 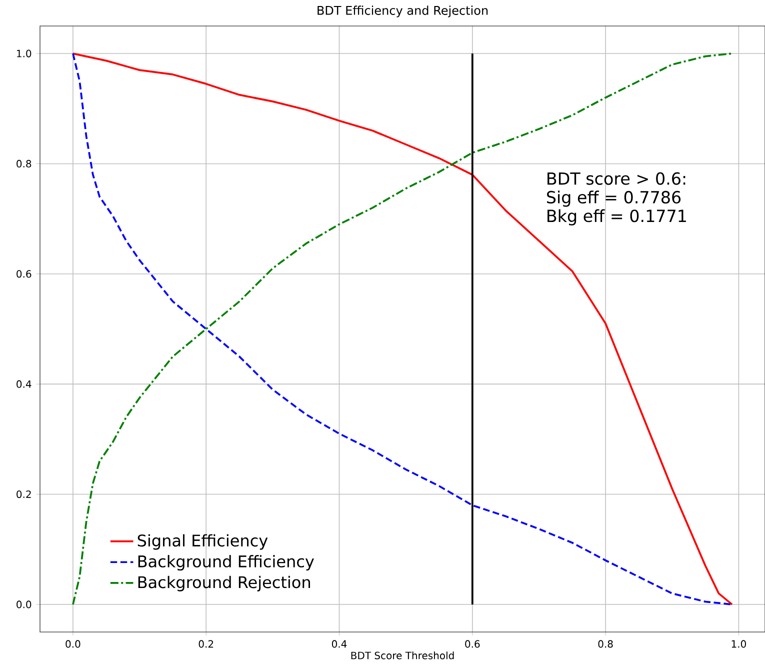 What do you see at coordinates (403, 12) in the screenshot?
I see `chart-title: BDT Efficiency and Rejection` at bounding box center [403, 12].